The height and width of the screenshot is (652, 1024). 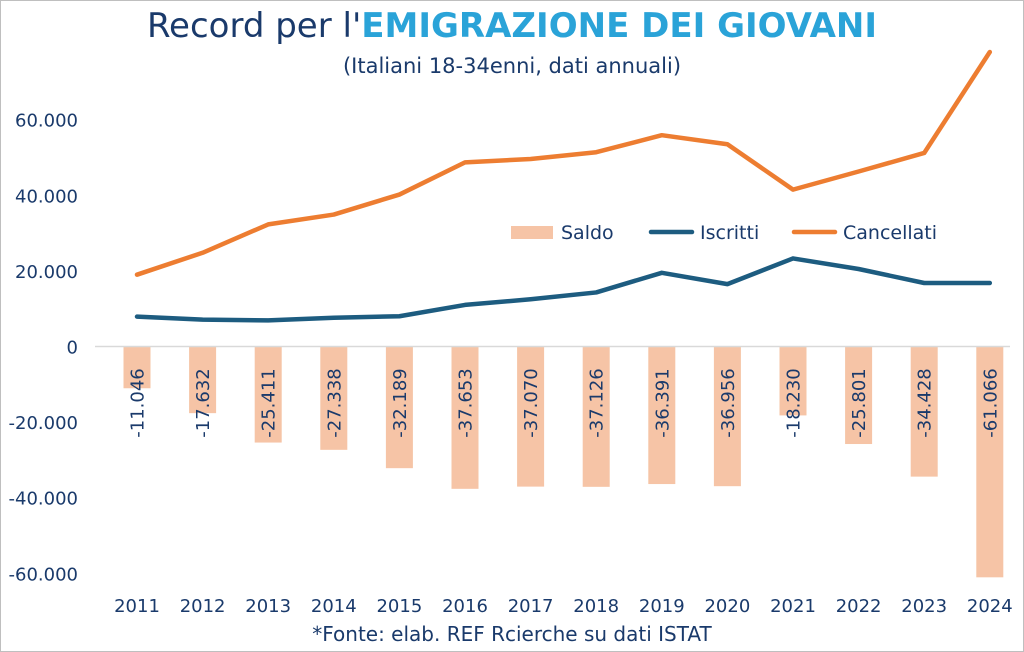 I want to click on legend-label-iscritti: Iscritti, so click(x=729, y=233).